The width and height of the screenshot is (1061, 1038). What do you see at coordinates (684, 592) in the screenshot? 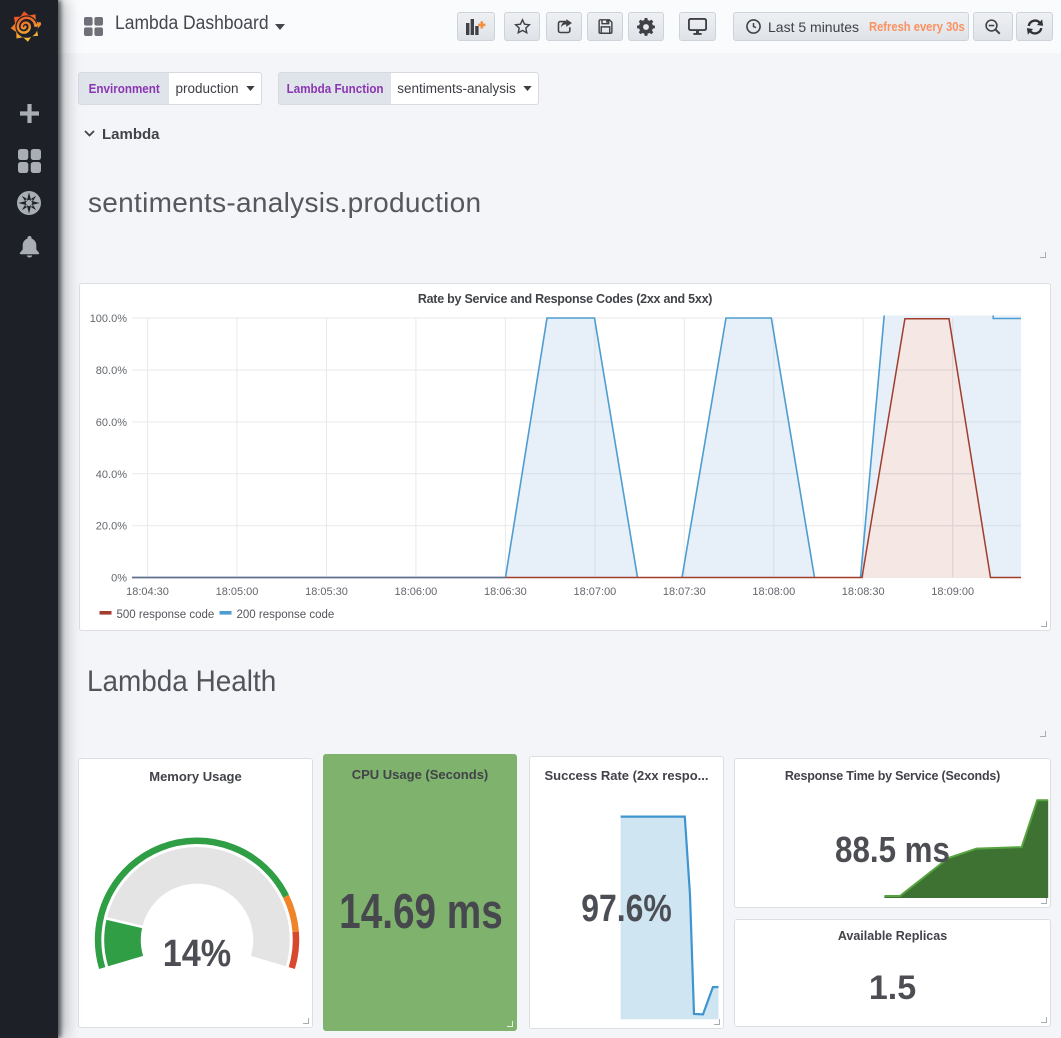
I see `svg-text: 18:07:30` at bounding box center [684, 592].